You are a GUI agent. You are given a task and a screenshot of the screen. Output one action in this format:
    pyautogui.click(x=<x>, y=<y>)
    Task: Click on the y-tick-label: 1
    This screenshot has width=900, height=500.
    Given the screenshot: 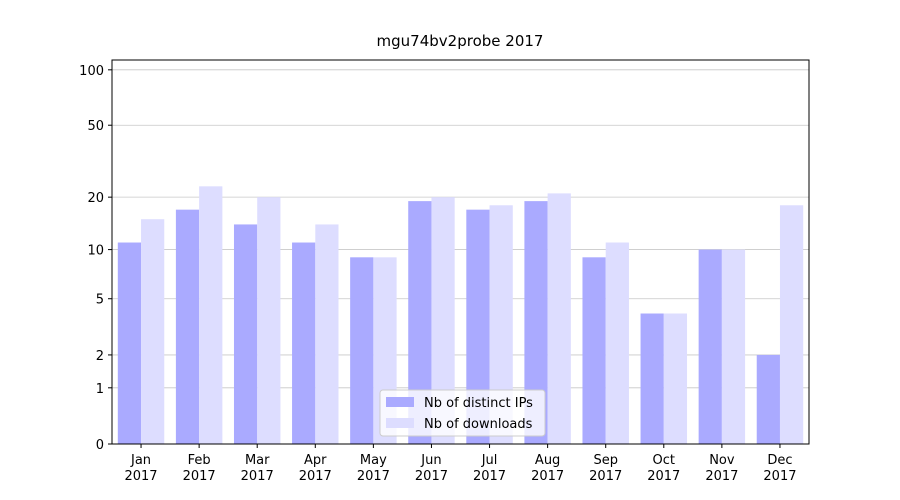 What is the action you would take?
    pyautogui.click(x=100, y=389)
    